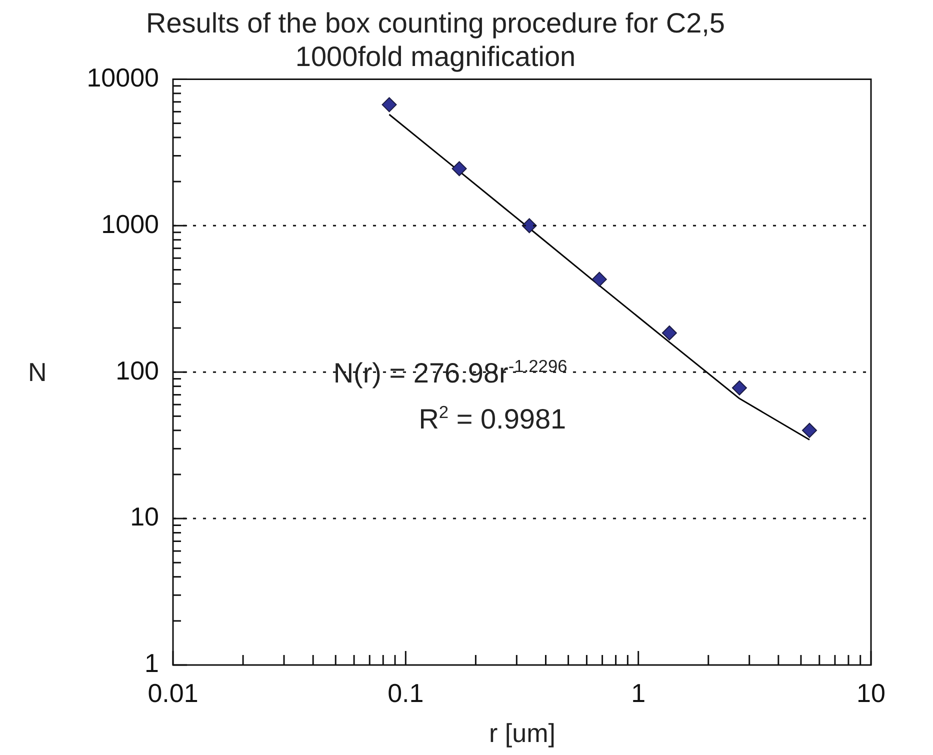 The width and height of the screenshot is (933, 755). Describe the element at coordinates (144, 517) in the screenshot. I see `y-tick-label: 10` at that location.